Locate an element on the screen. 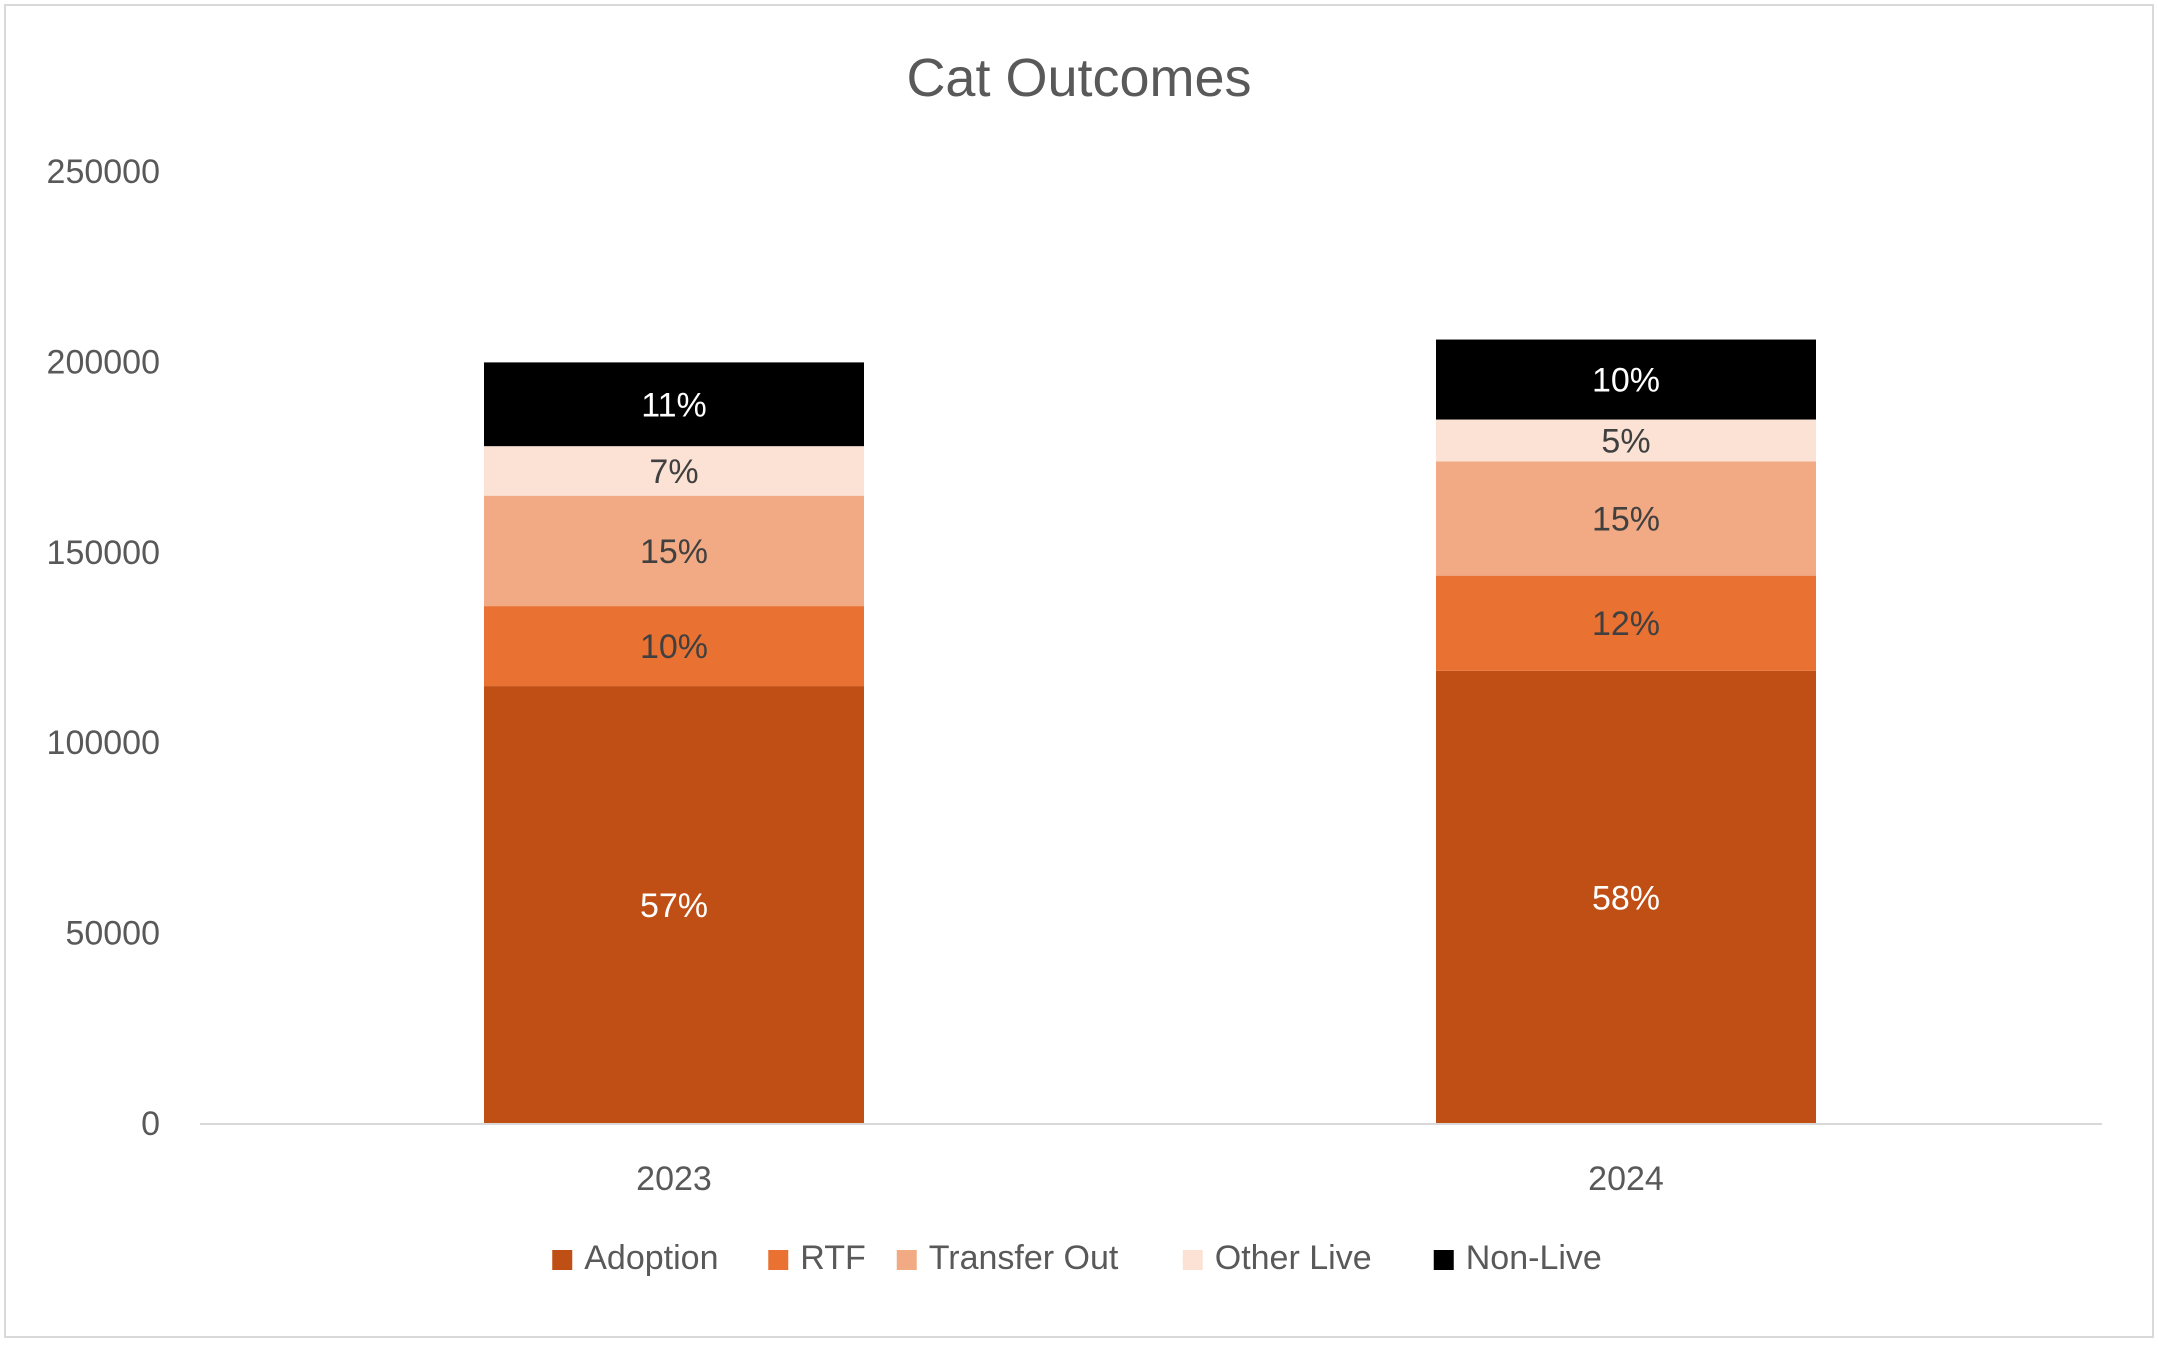 This screenshot has height=1347, width=2158. bar-segment-adoption-2024 is located at coordinates (1626, 897).